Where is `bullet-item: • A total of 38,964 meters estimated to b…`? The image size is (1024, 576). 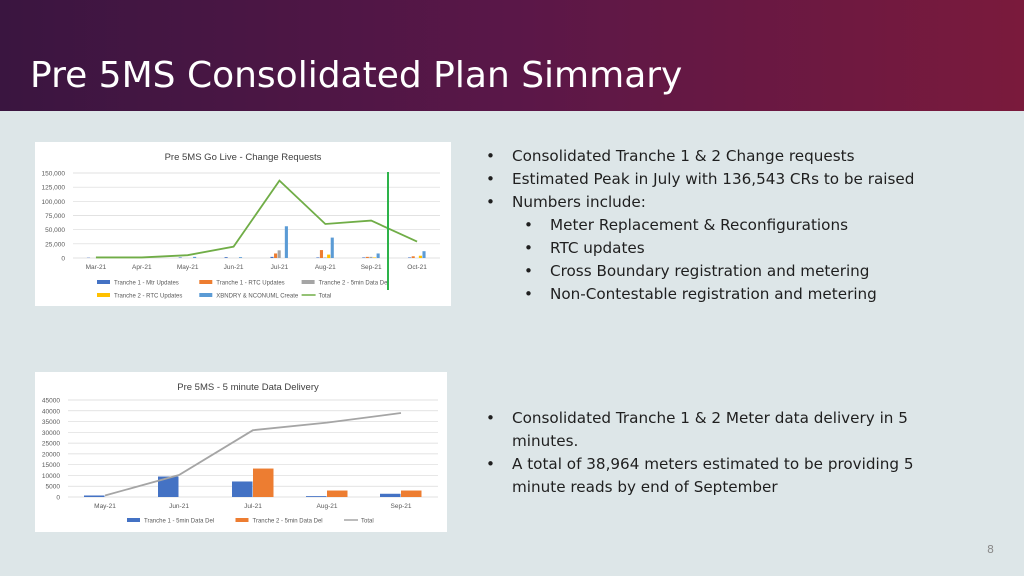
bullet-item: • A total of 38,964 meters estimated to b… is located at coordinates (705, 476).